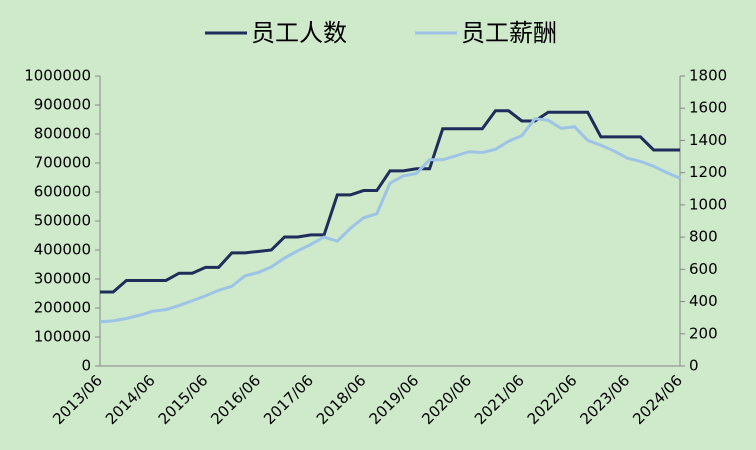 The height and width of the screenshot is (450, 756). What do you see at coordinates (708, 140) in the screenshot?
I see `y2-tick-label: 1400` at bounding box center [708, 140].